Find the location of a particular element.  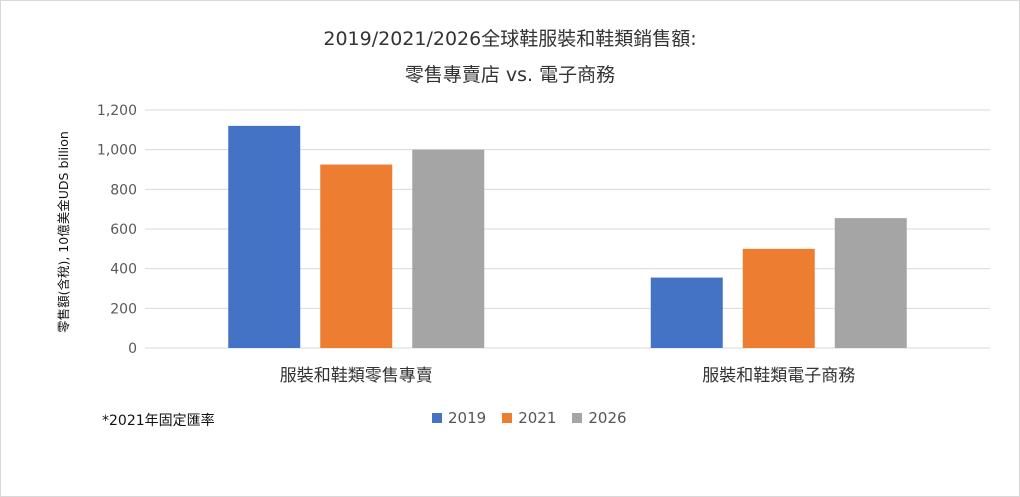

y-tick-label: 0 is located at coordinates (132, 349).